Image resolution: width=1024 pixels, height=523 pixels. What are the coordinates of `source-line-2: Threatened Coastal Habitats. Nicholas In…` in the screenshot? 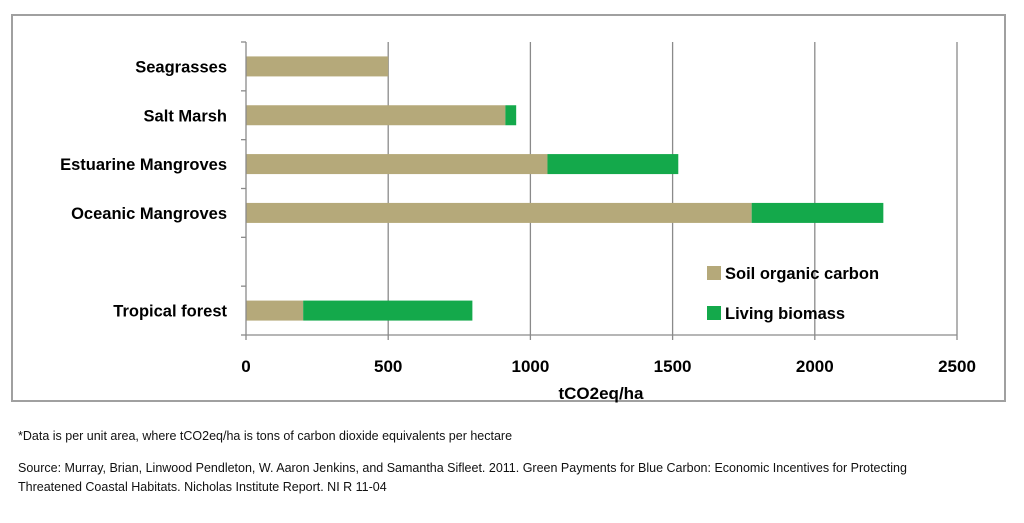 It's located at (202, 487).